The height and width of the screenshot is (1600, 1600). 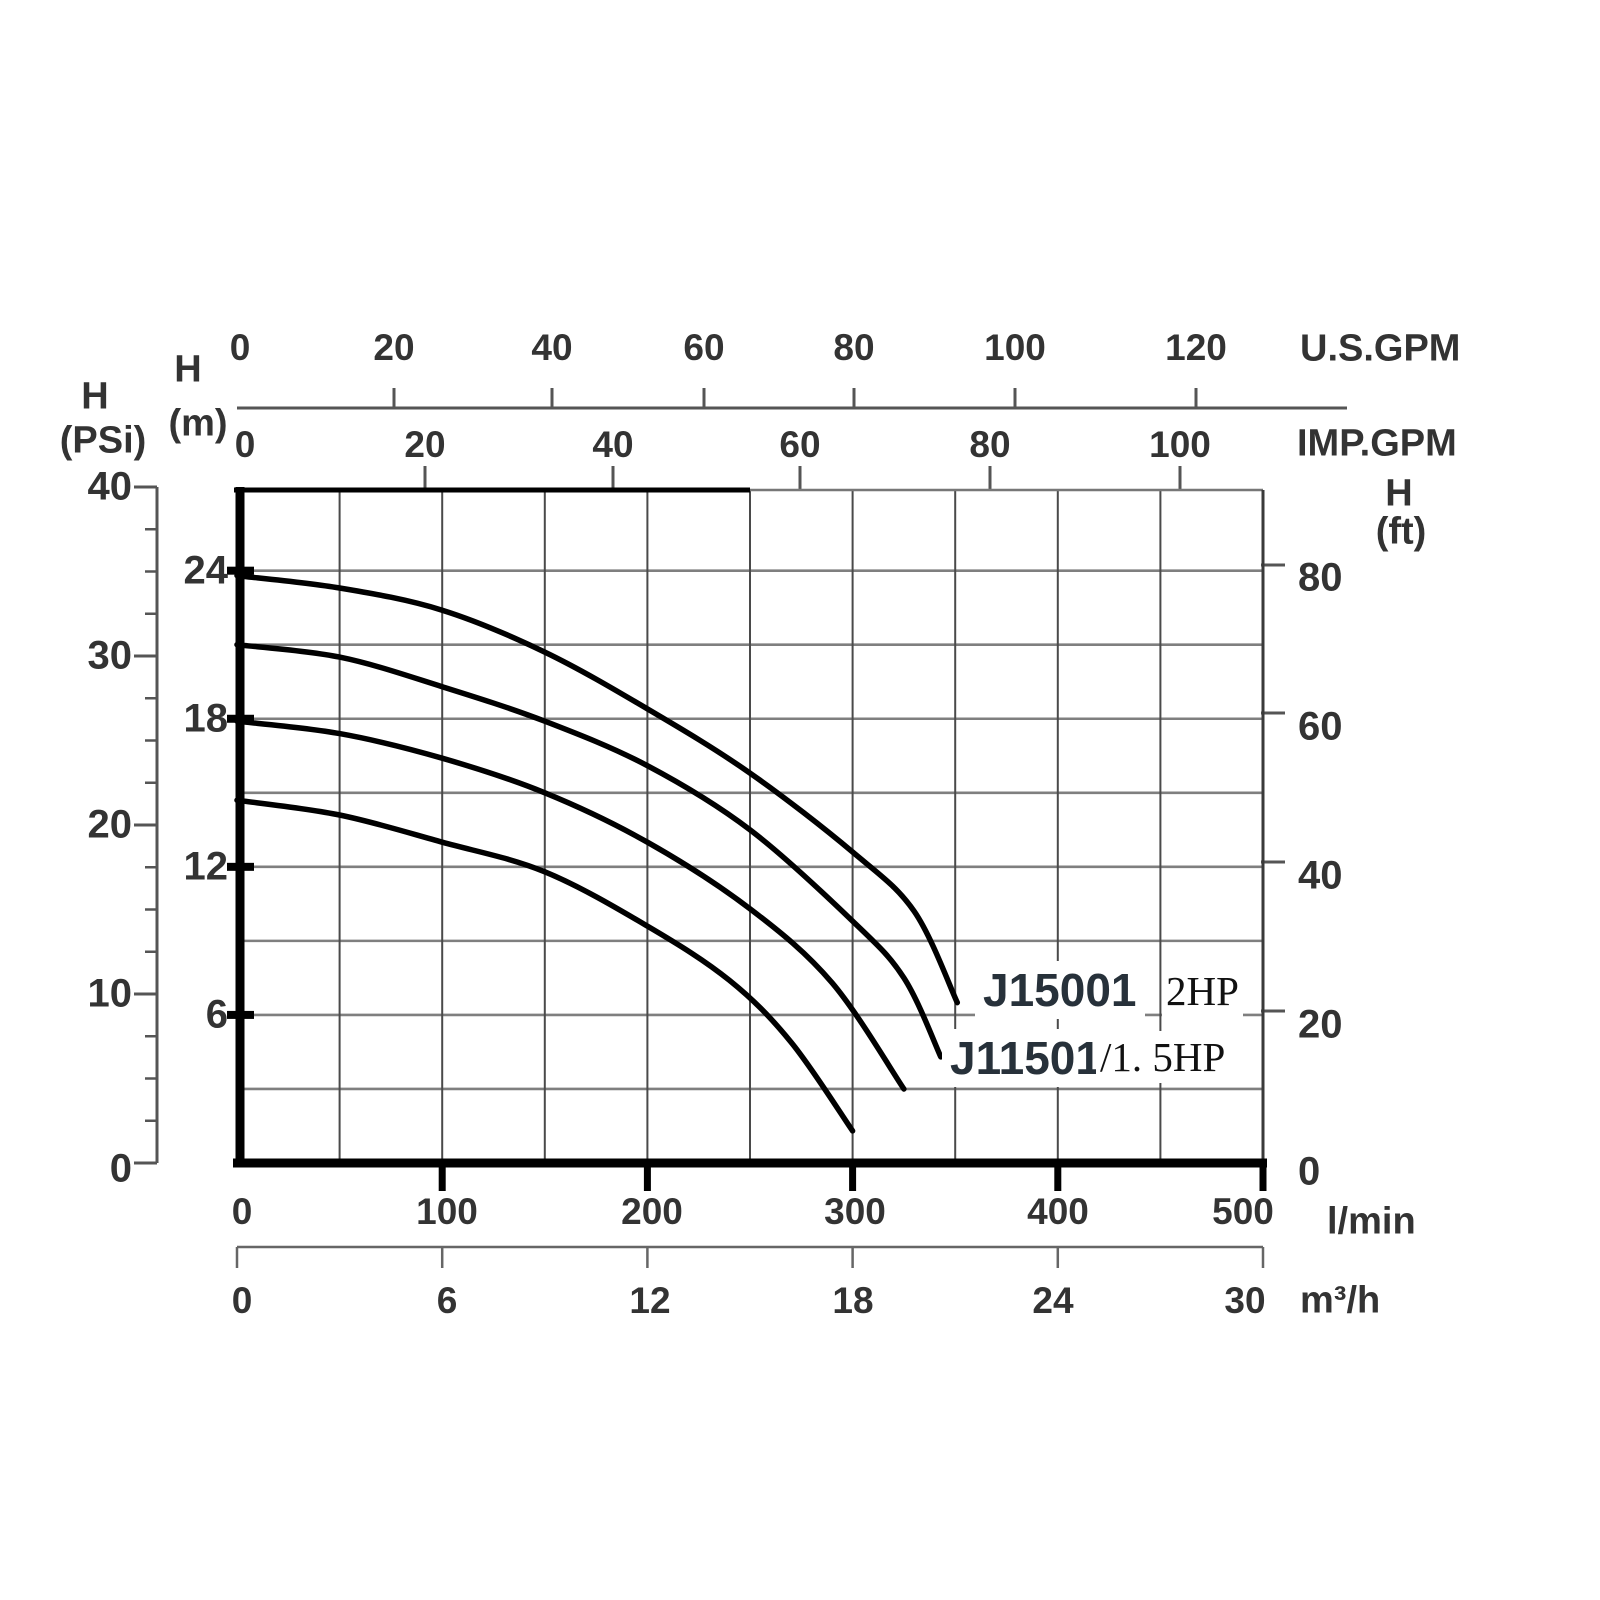 I want to click on psi-tick-label-20: 20, so click(x=110, y=824).